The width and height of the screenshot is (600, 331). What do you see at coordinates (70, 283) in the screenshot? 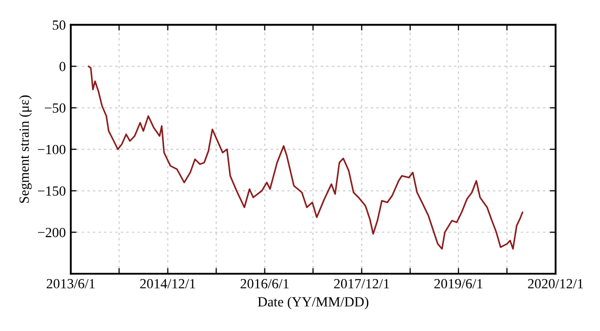
I see `x-tick-label: 2013/6/1` at bounding box center [70, 283].